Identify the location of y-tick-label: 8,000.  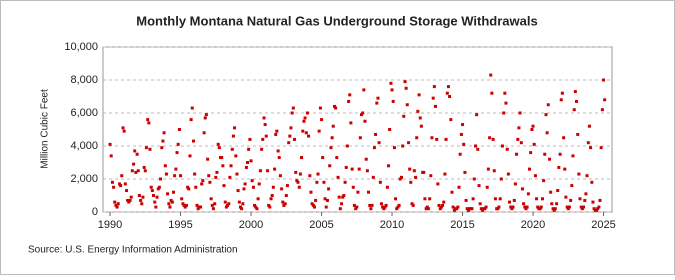
(84, 80).